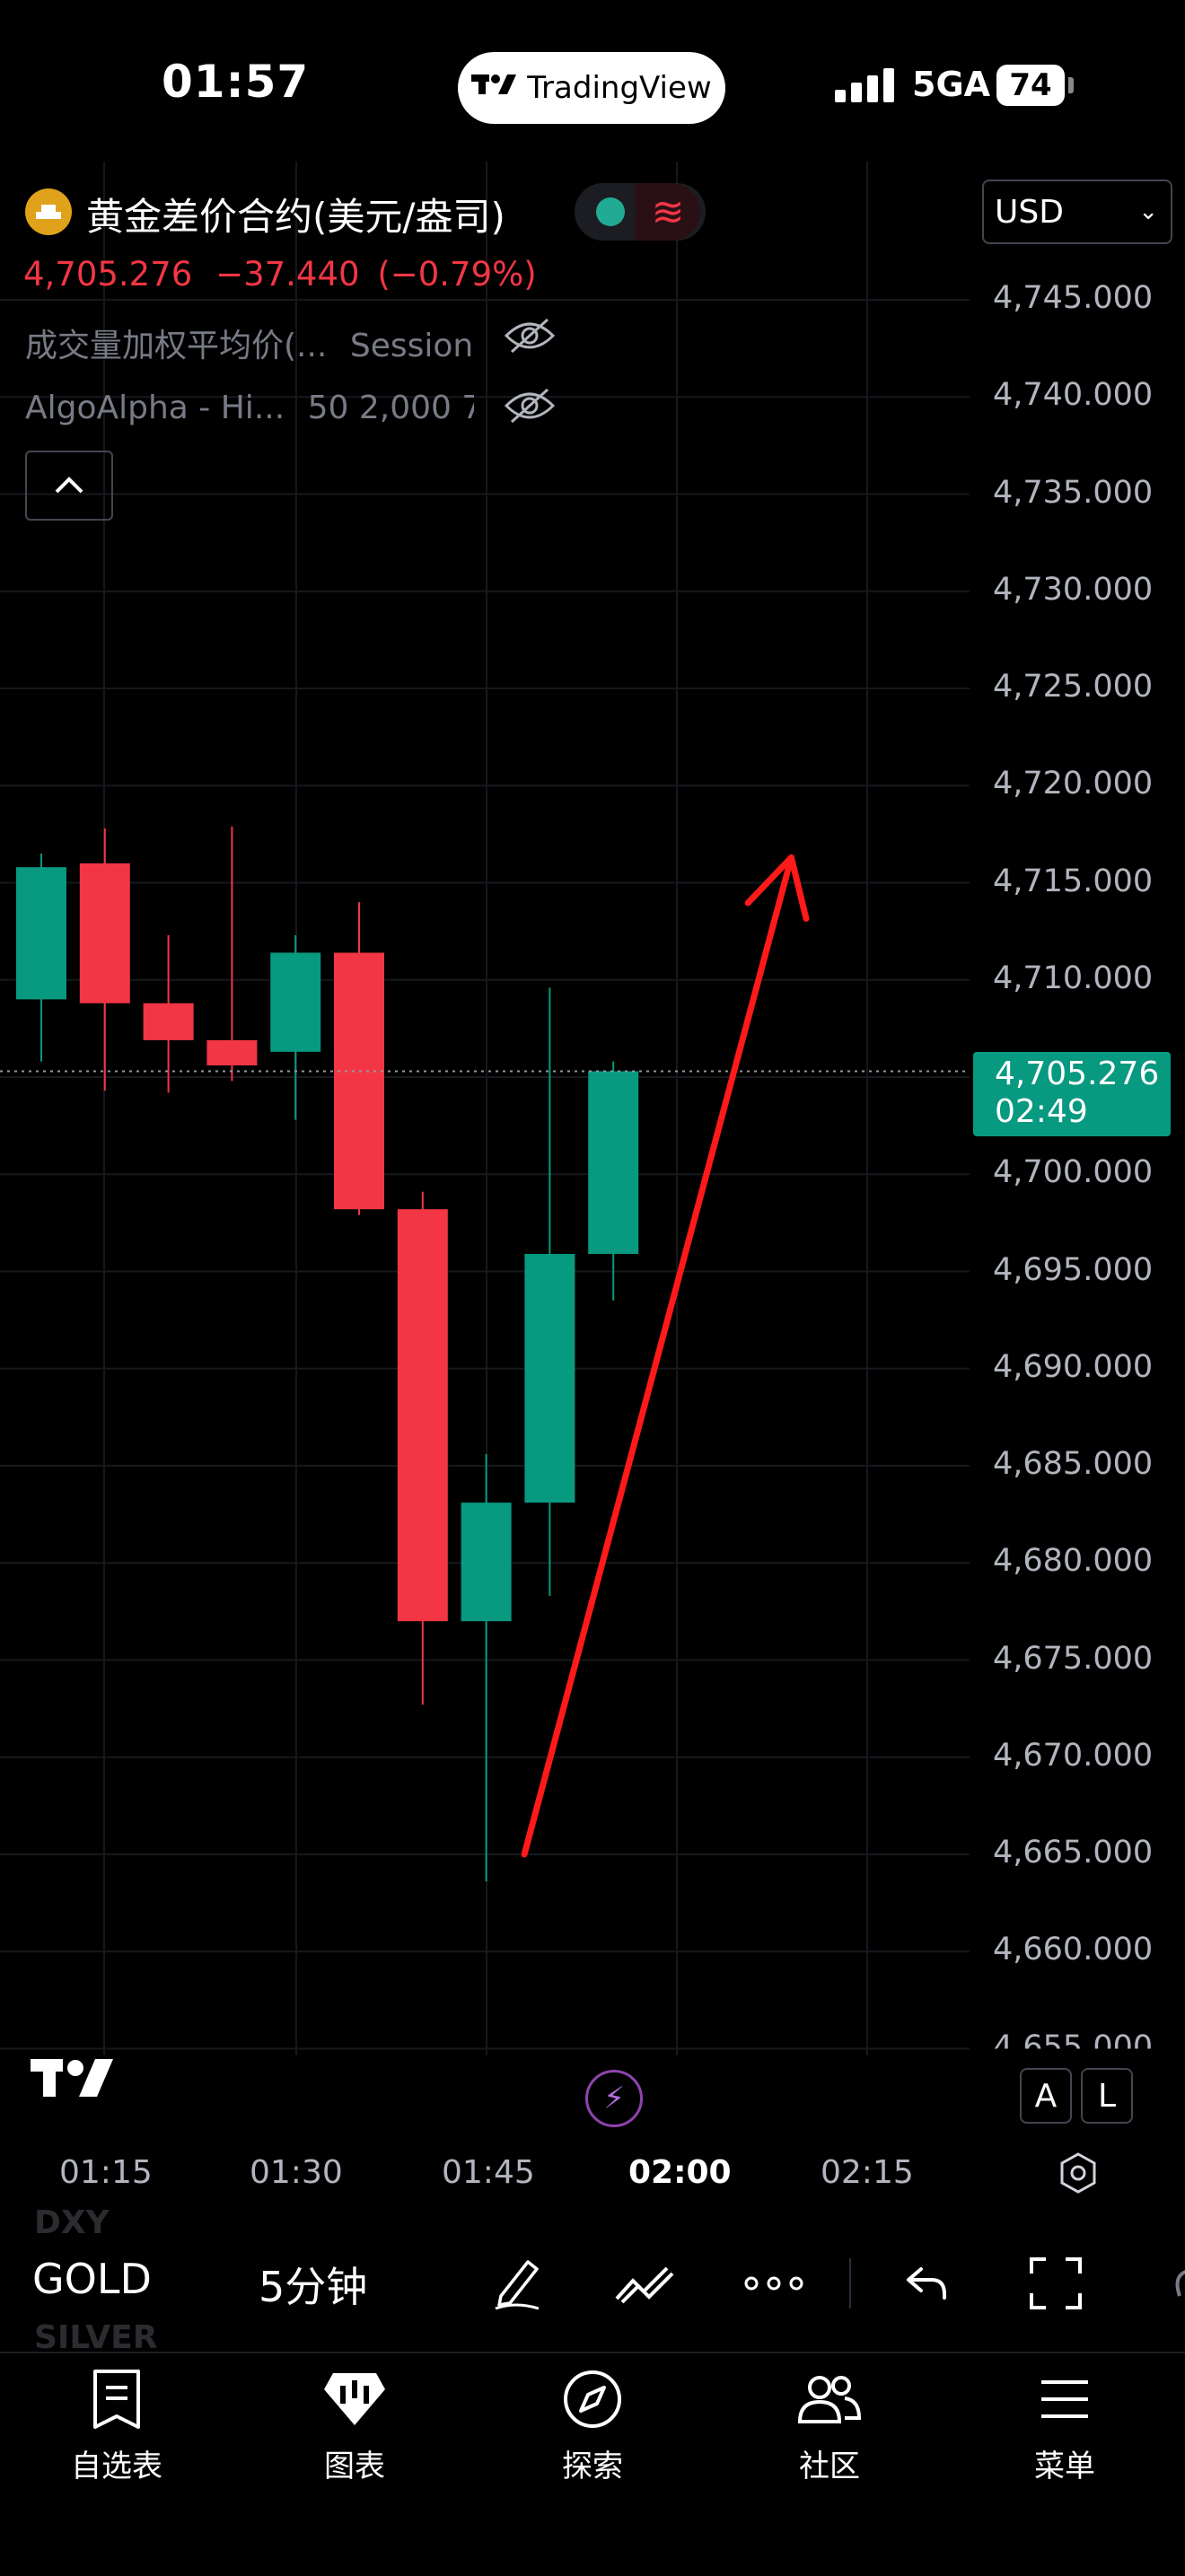  What do you see at coordinates (296, 2172) in the screenshot?
I see `time-label: 01:30` at bounding box center [296, 2172].